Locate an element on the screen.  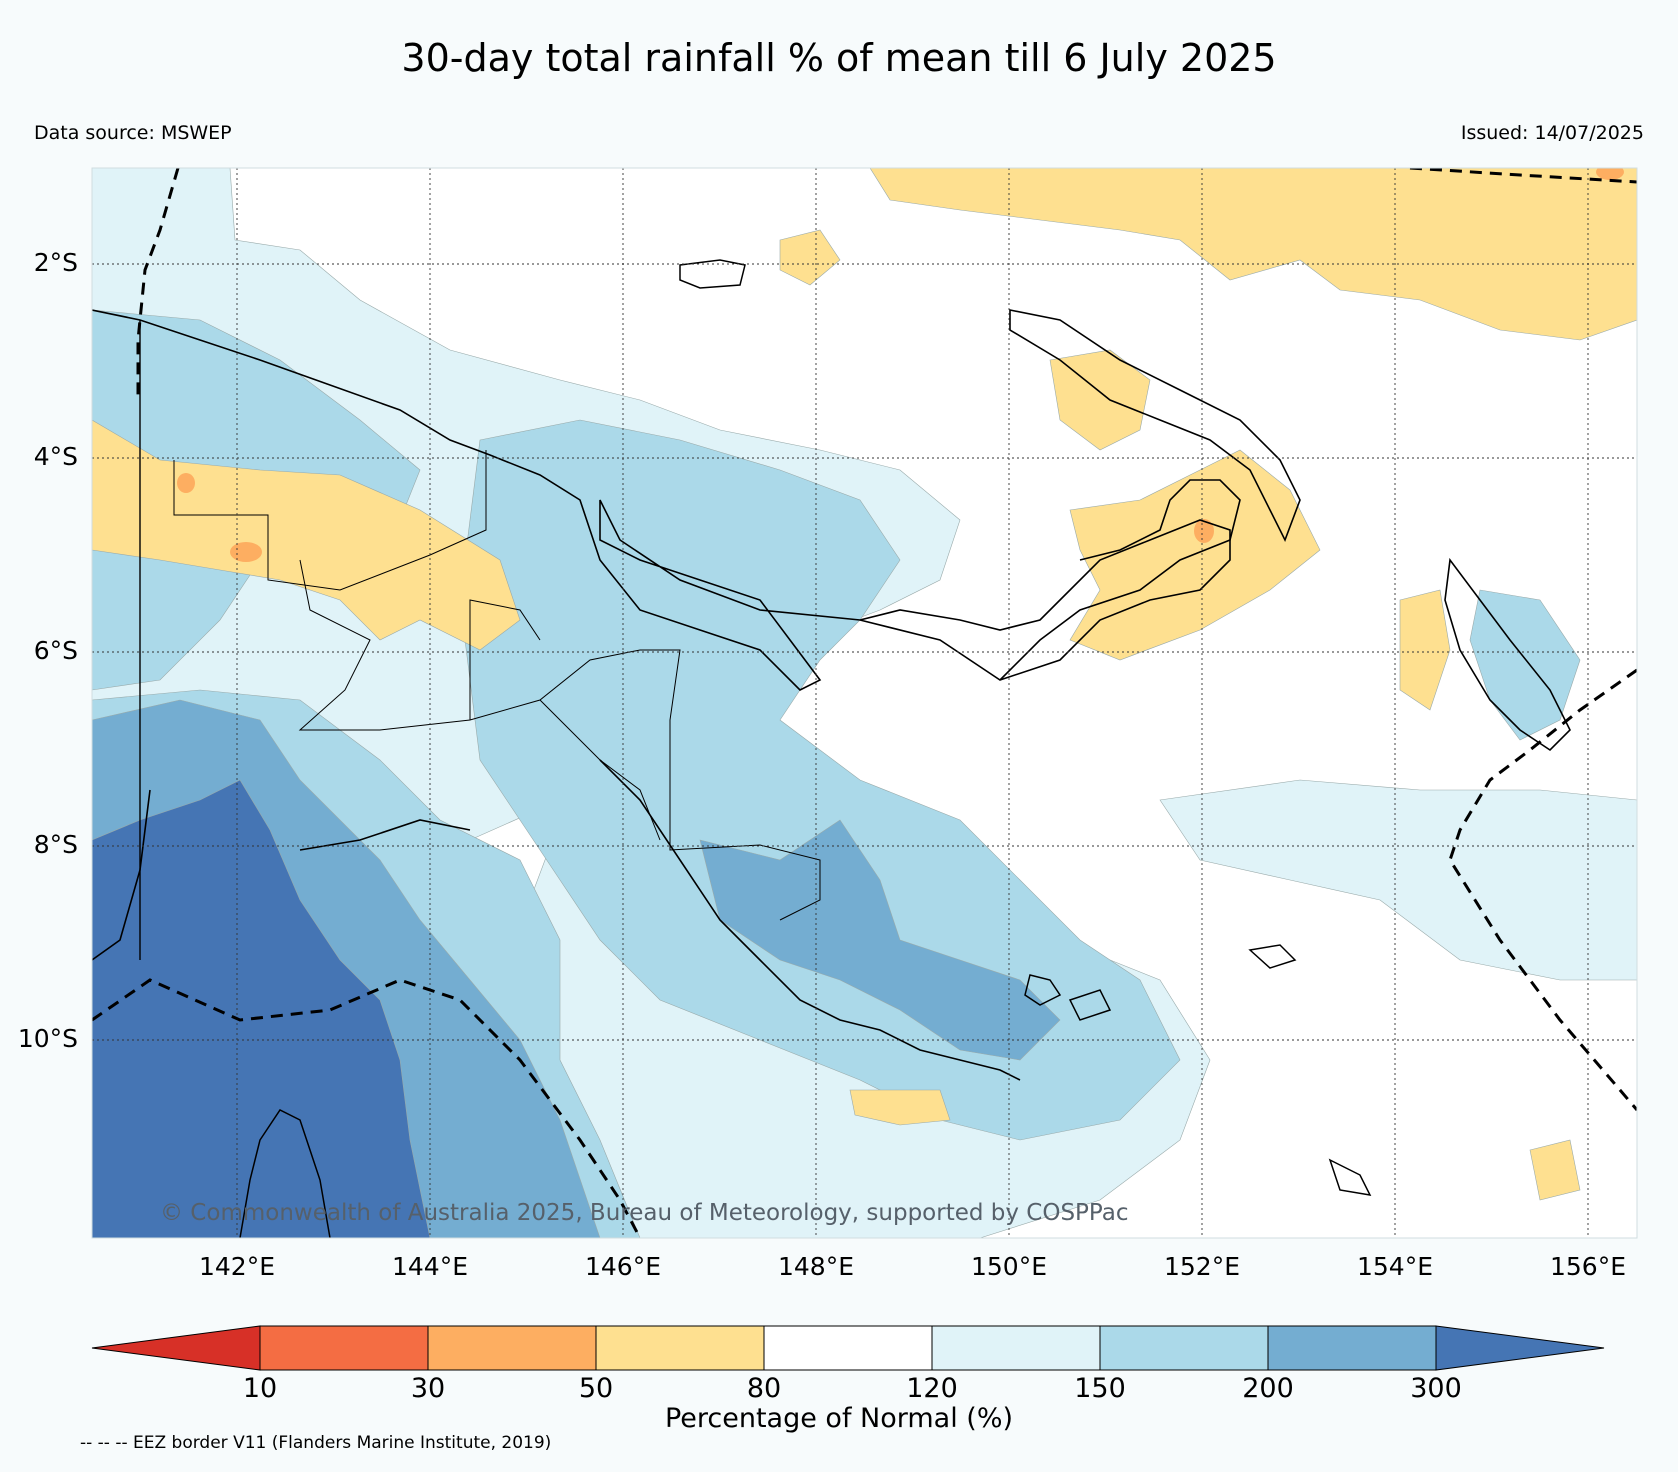
lon-label-146e: 146°E is located at coordinates (622, 1266).